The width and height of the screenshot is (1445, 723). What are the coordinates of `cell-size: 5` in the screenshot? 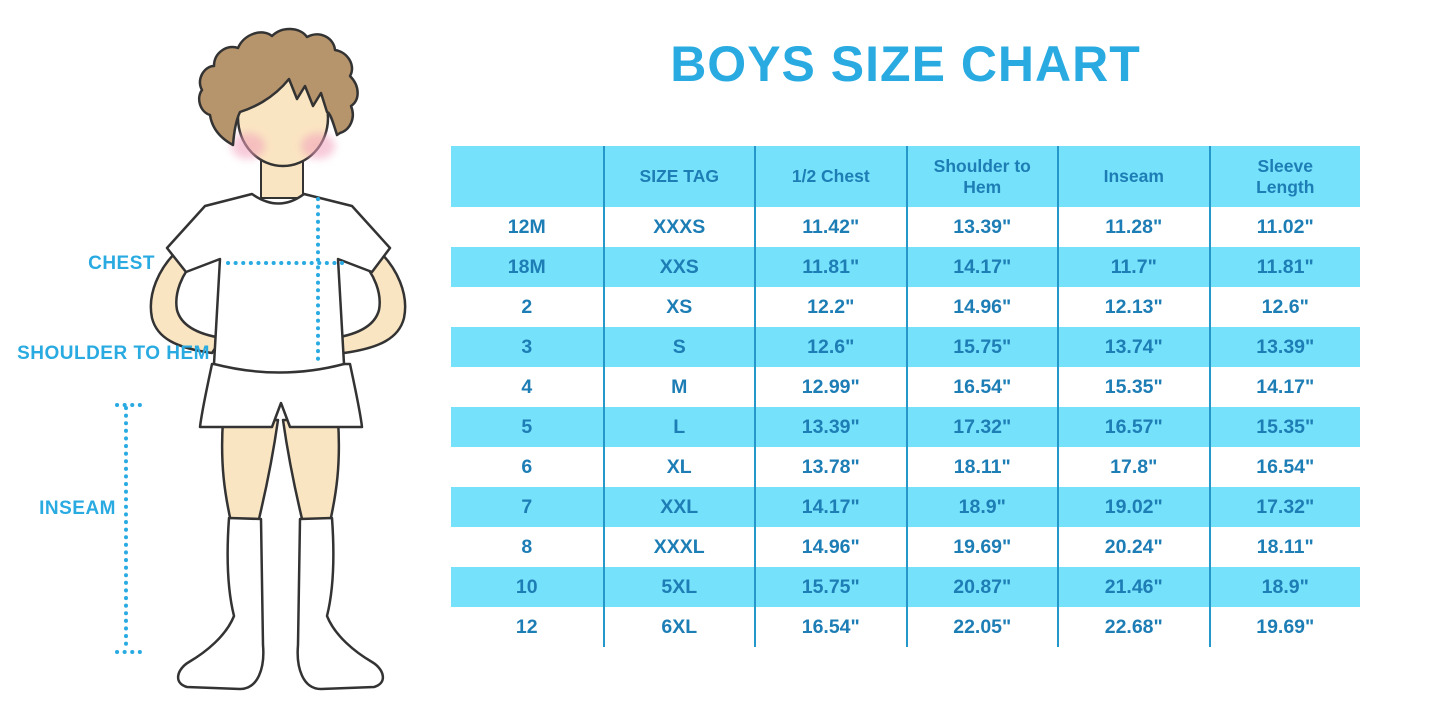 It's located at (527, 426).